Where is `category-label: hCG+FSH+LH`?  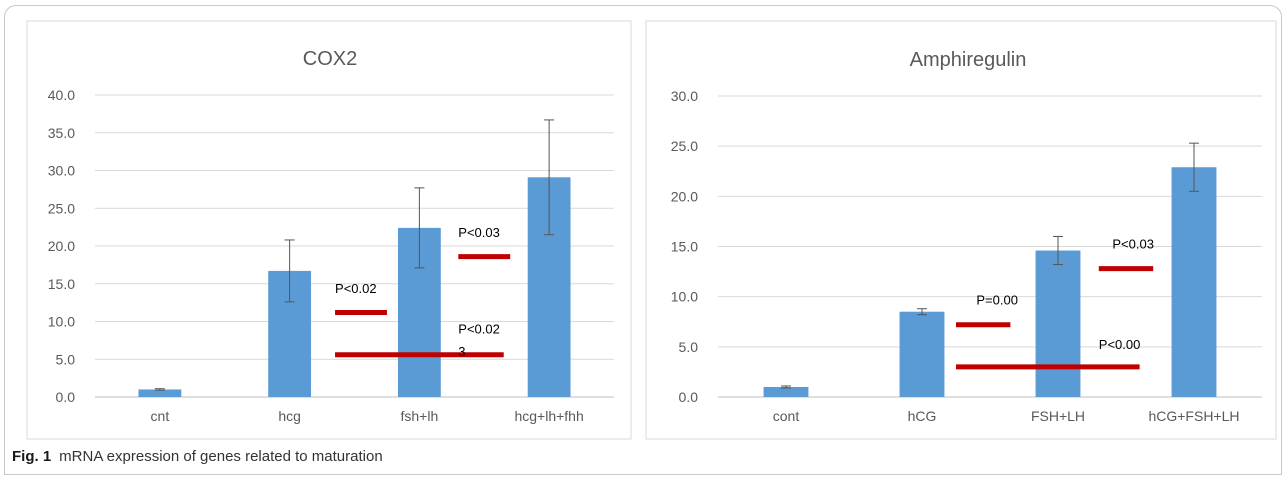 category-label: hCG+FSH+LH is located at coordinates (1193, 416).